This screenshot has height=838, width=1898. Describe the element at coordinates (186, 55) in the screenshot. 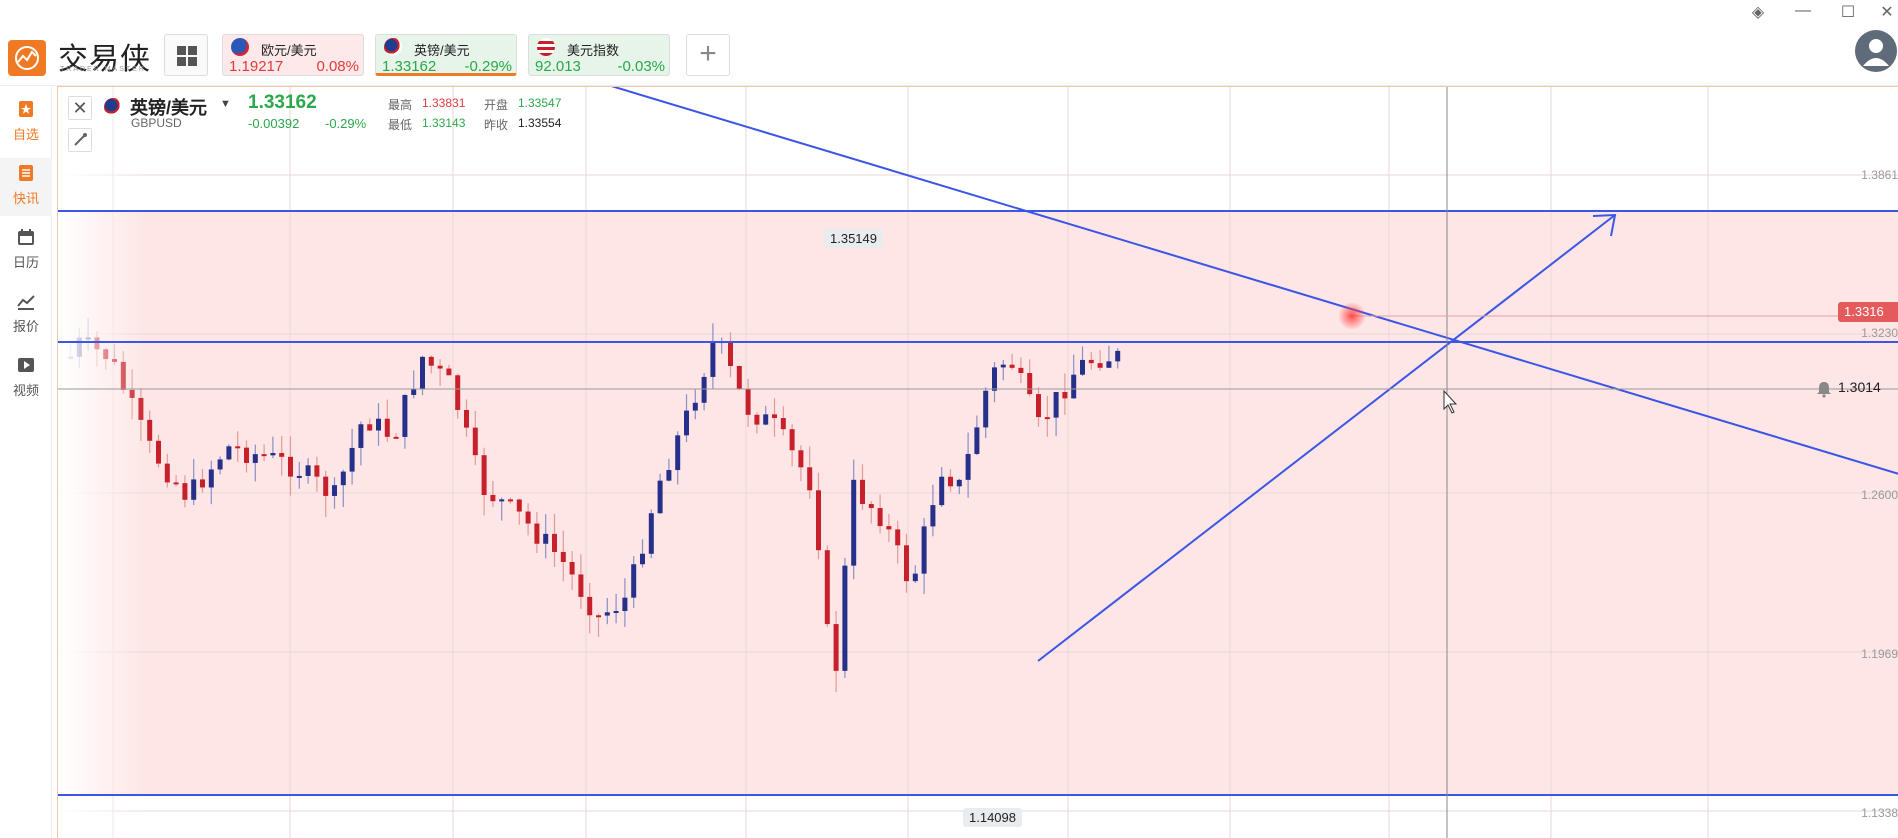

I see `layout-grid-button` at that location.